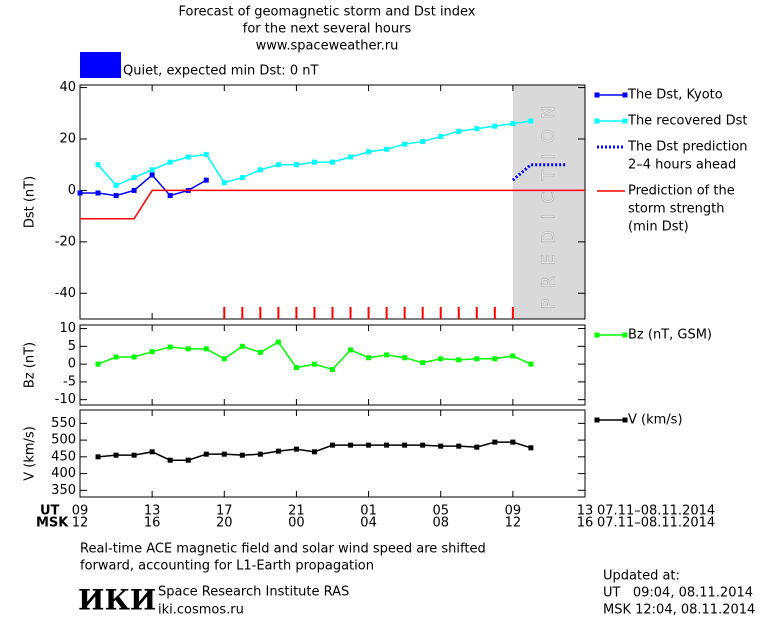 This screenshot has height=620, width=760. Describe the element at coordinates (296, 523) in the screenshot. I see `x-tick-label: 00` at that location.